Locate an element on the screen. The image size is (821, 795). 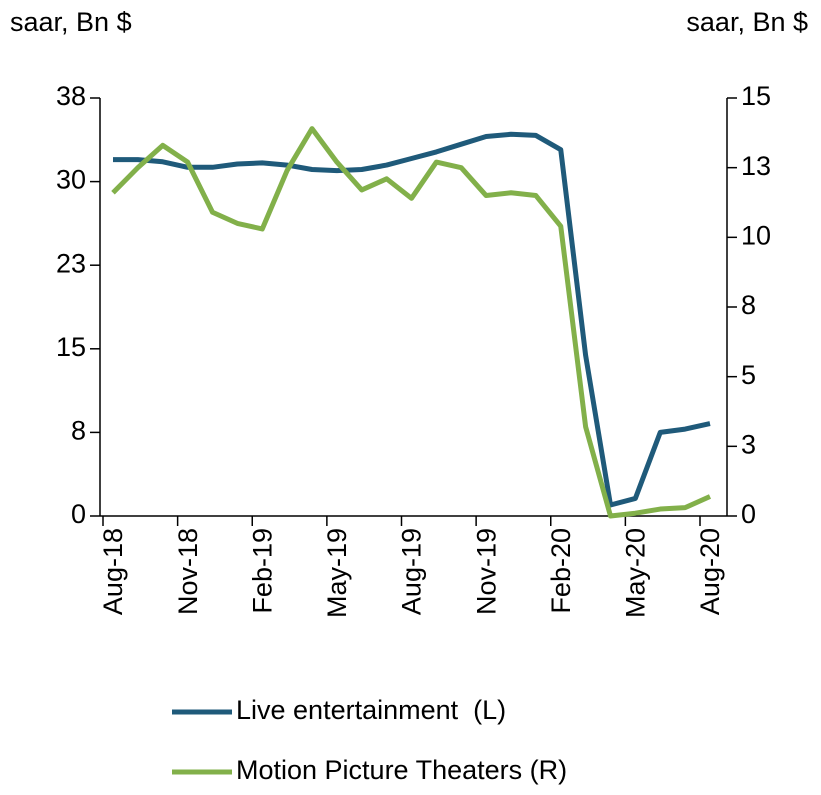
x-tick-label: Aug-19 is located at coordinates (412, 571).